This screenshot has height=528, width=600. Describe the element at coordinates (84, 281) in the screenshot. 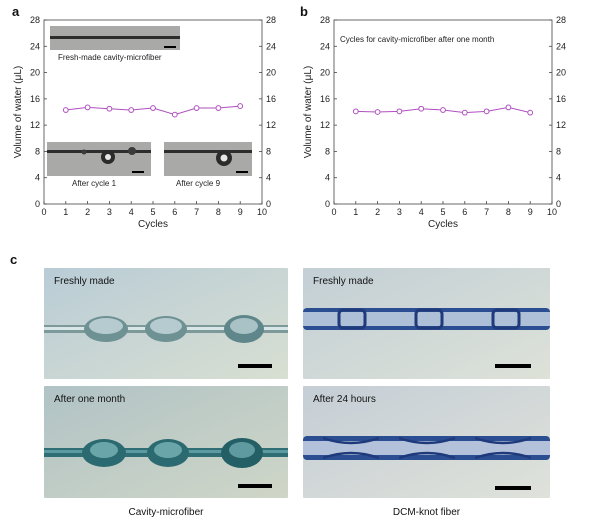

I see `label-cavity-fresh: Freshly made` at that location.